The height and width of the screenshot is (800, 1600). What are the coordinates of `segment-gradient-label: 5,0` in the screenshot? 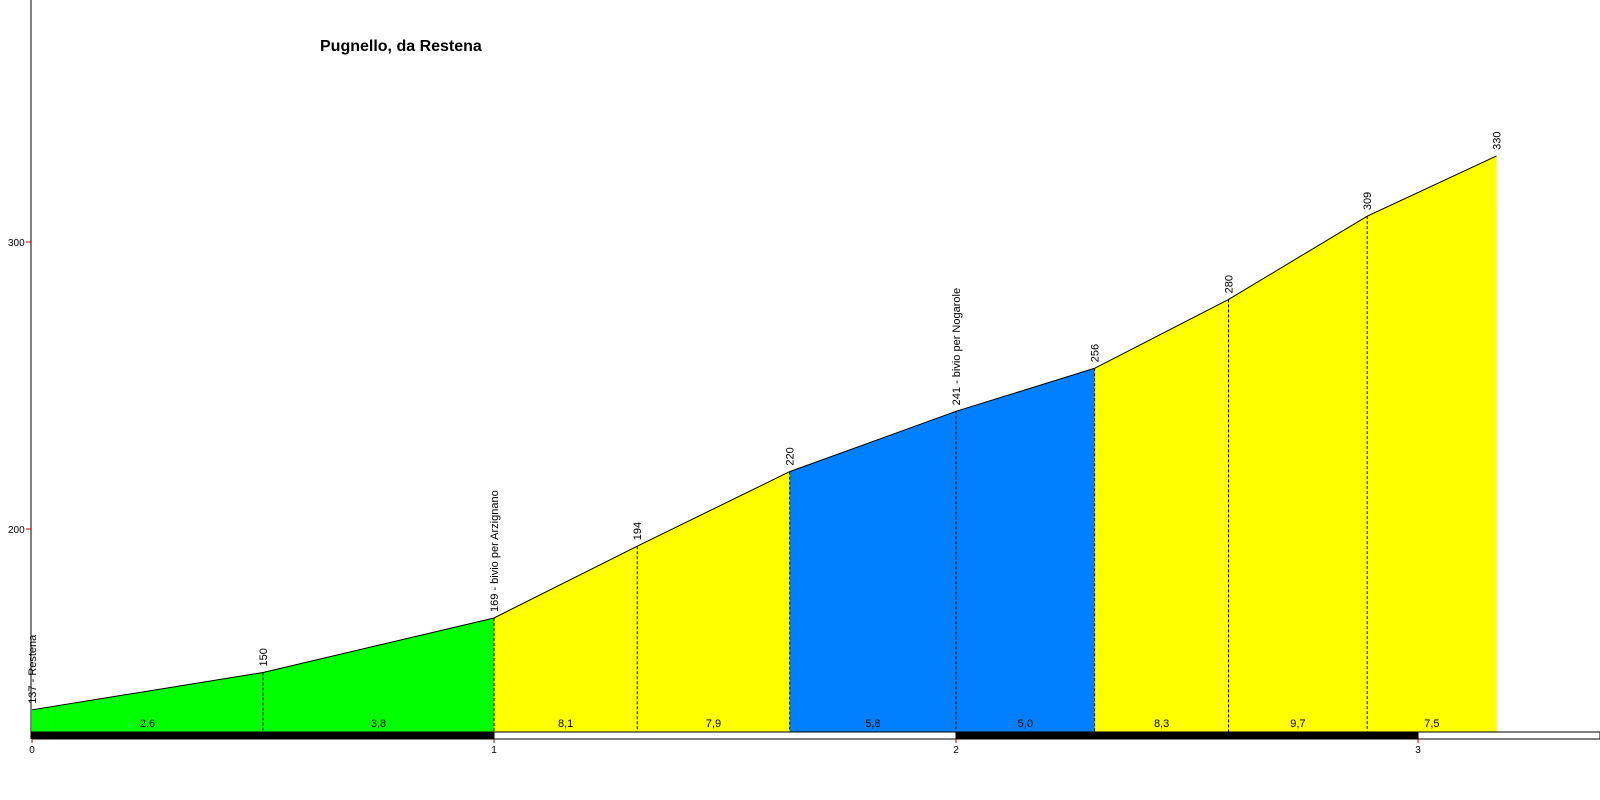 It's located at (1025, 724).